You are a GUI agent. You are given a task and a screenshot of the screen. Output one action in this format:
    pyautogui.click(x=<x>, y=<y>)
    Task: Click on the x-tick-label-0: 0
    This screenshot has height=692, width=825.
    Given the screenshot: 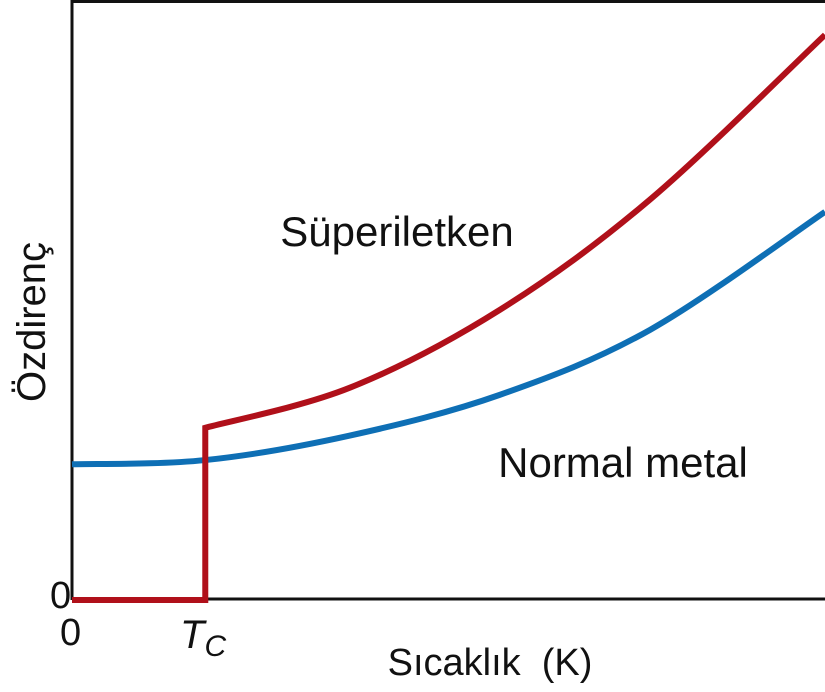 What is the action you would take?
    pyautogui.click(x=70, y=633)
    